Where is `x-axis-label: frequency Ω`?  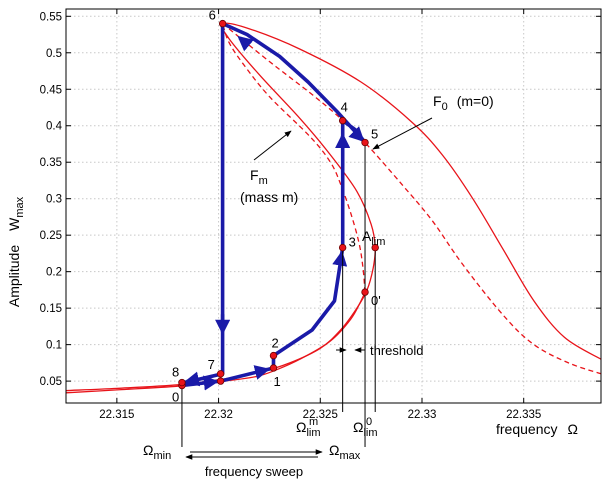
x-axis-label: frequency Ω is located at coordinates (537, 429).